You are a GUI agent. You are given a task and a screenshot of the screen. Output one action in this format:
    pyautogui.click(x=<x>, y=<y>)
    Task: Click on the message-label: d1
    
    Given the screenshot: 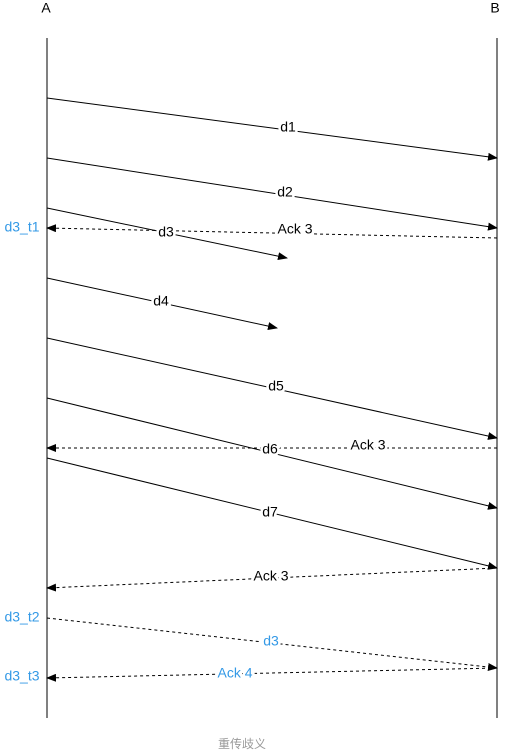 What is the action you would take?
    pyautogui.click(x=288, y=127)
    